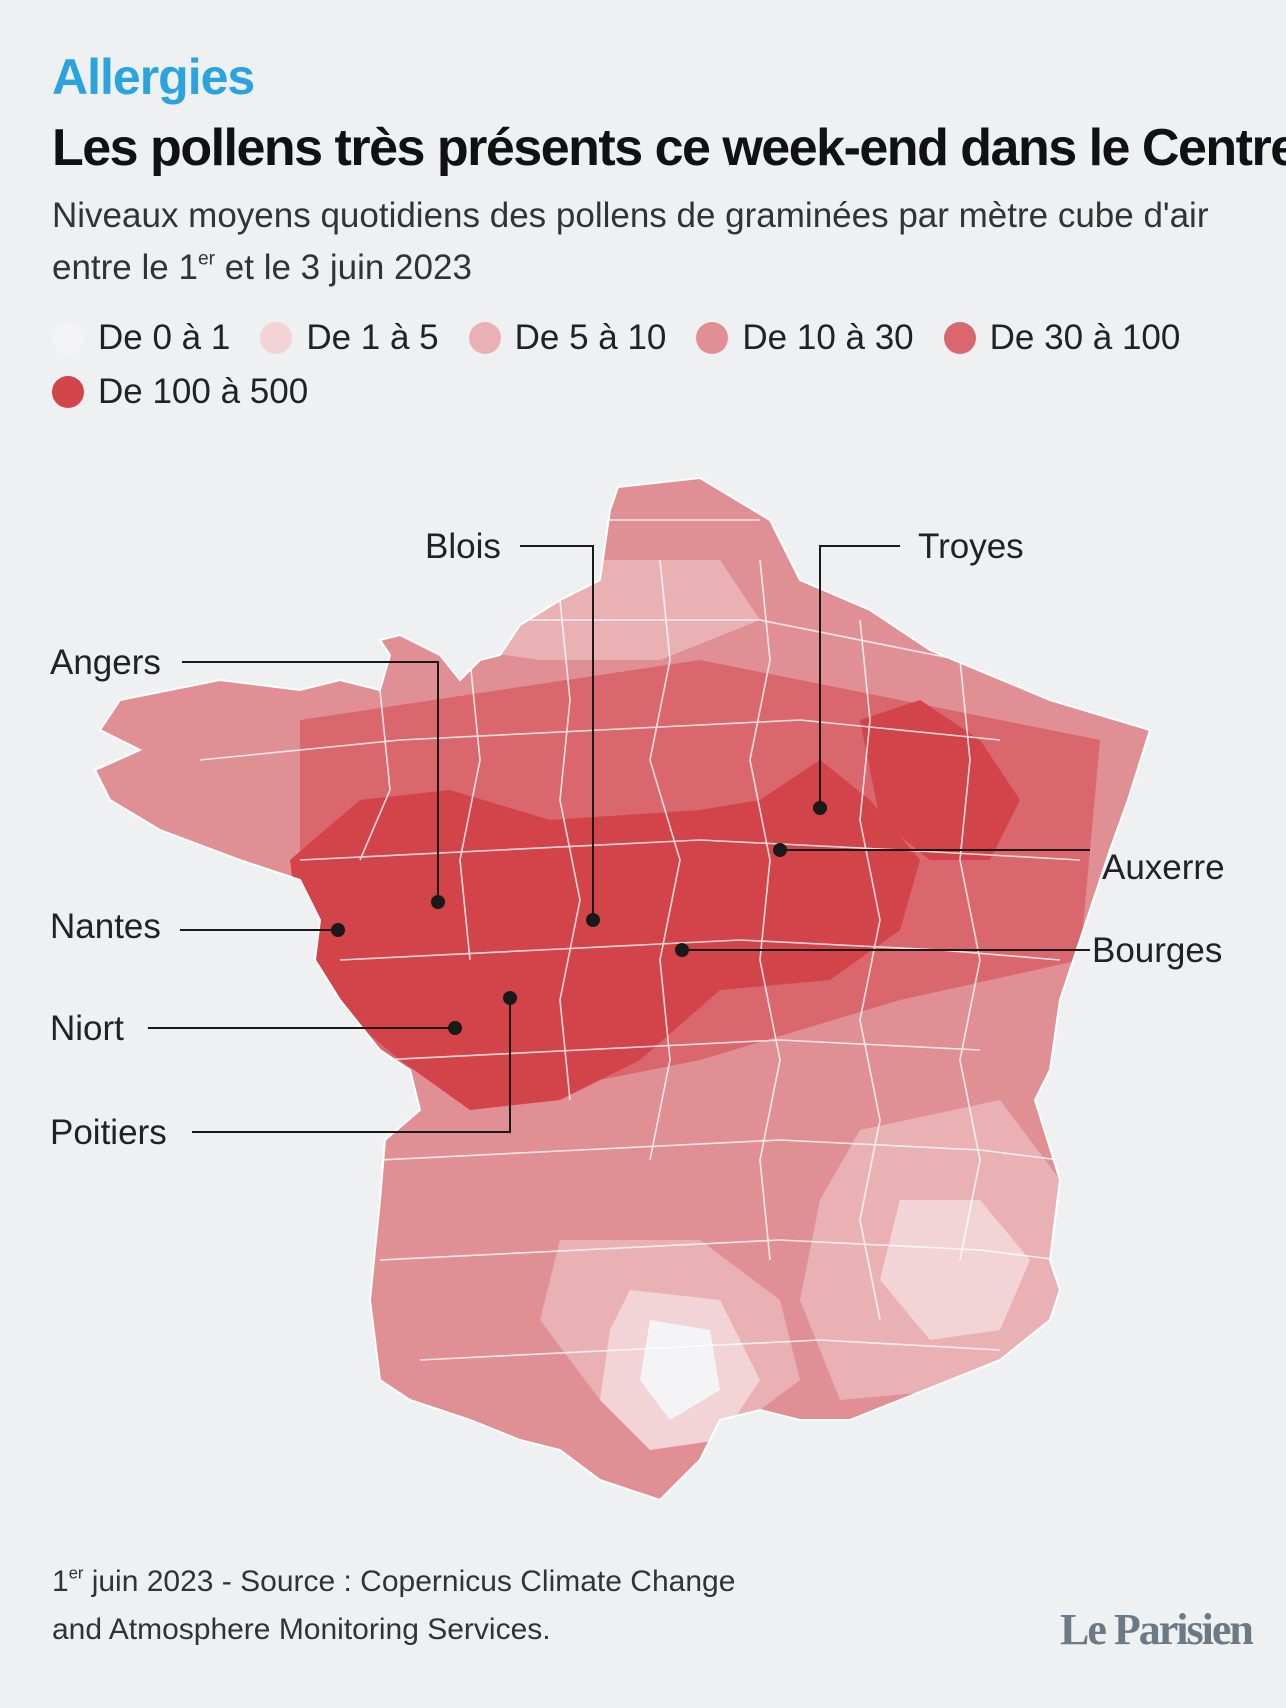 The image size is (1286, 1708). Describe the element at coordinates (338, 930) in the screenshot. I see `marker-nantes` at that location.